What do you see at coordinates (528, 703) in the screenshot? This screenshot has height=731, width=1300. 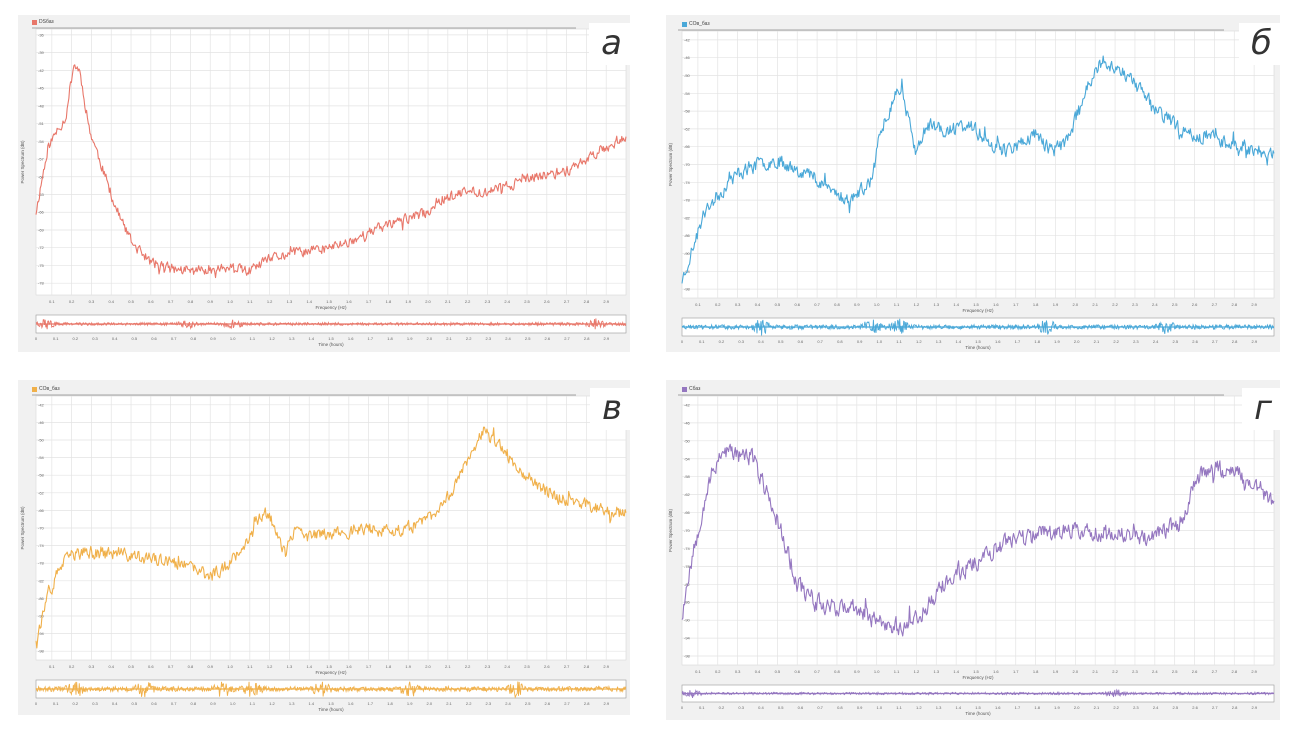 I see `wave-tick-label: 2.5` at bounding box center [528, 703].